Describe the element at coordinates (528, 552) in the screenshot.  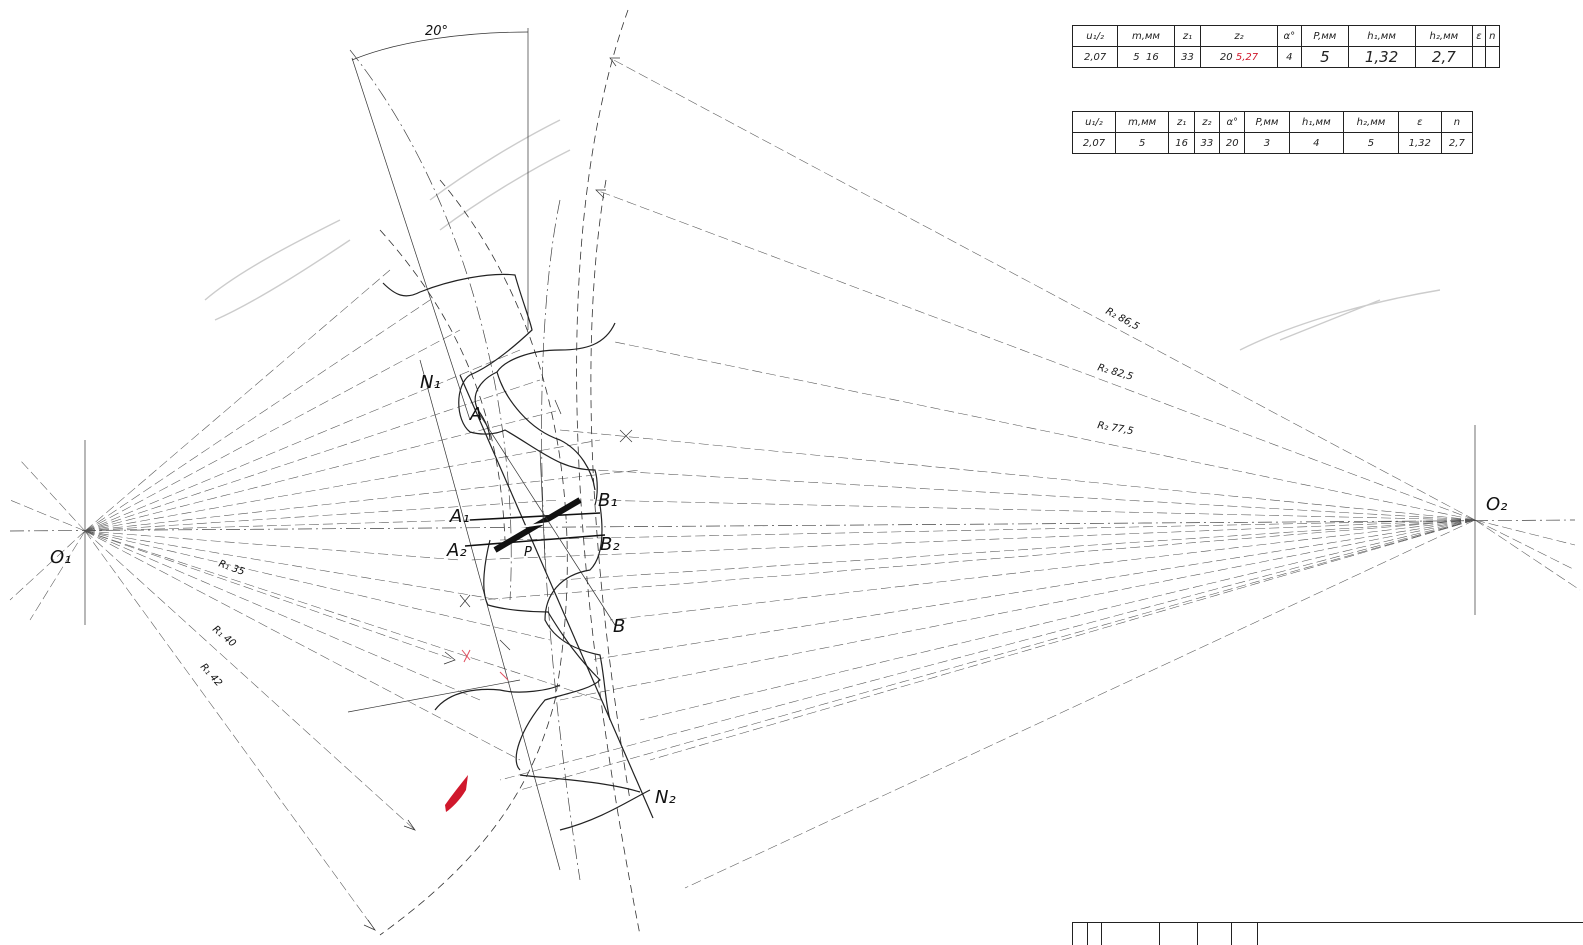
I see `label-p: P` at that location.